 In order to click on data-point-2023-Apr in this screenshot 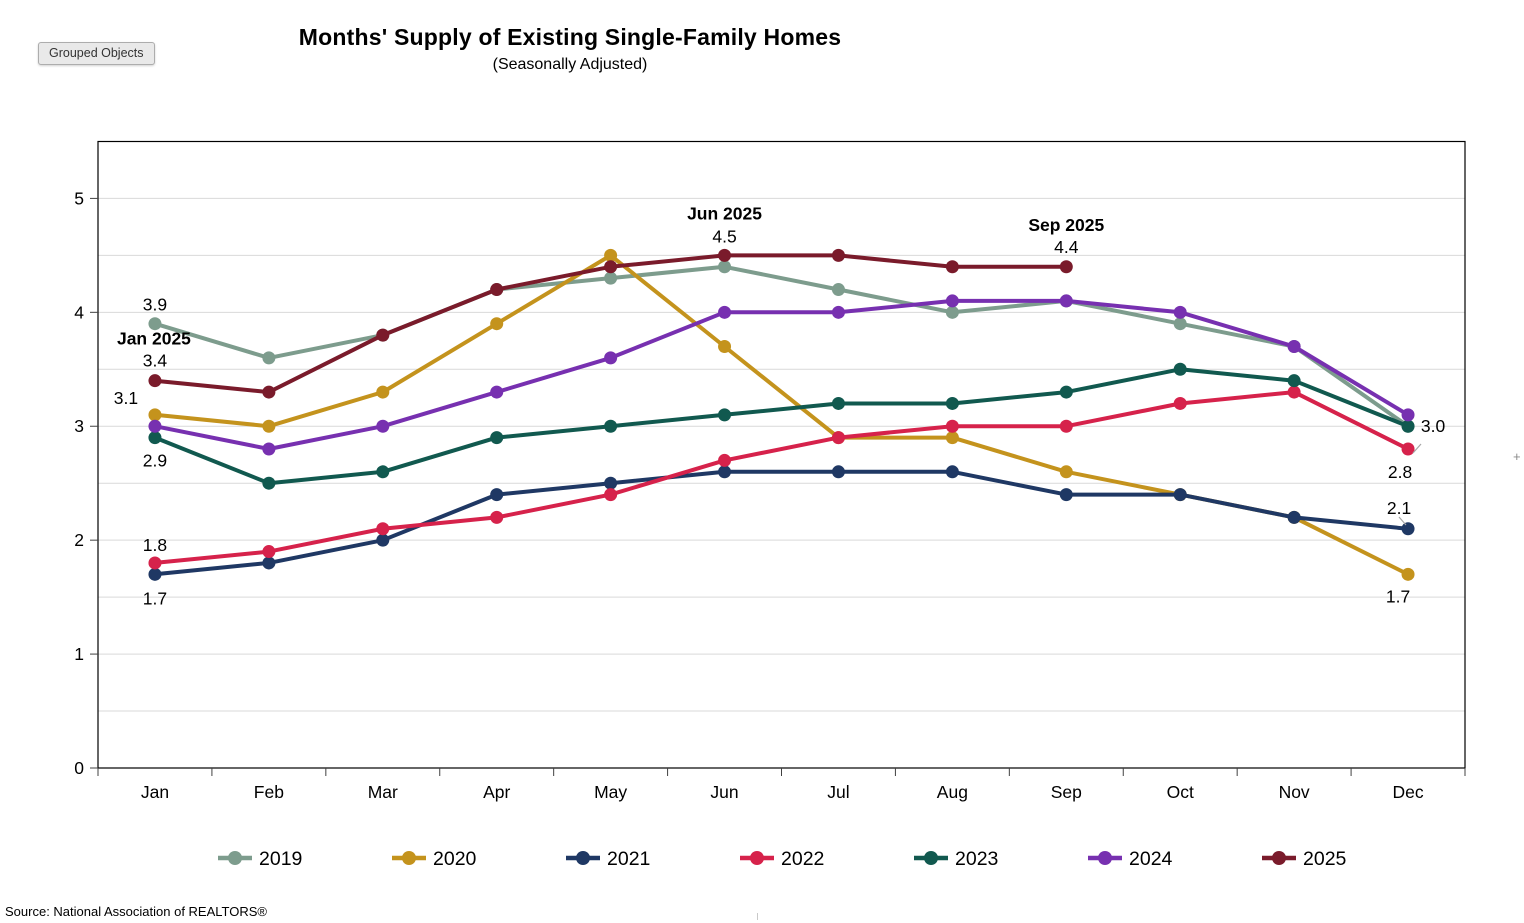, I will do `click(497, 438)`.